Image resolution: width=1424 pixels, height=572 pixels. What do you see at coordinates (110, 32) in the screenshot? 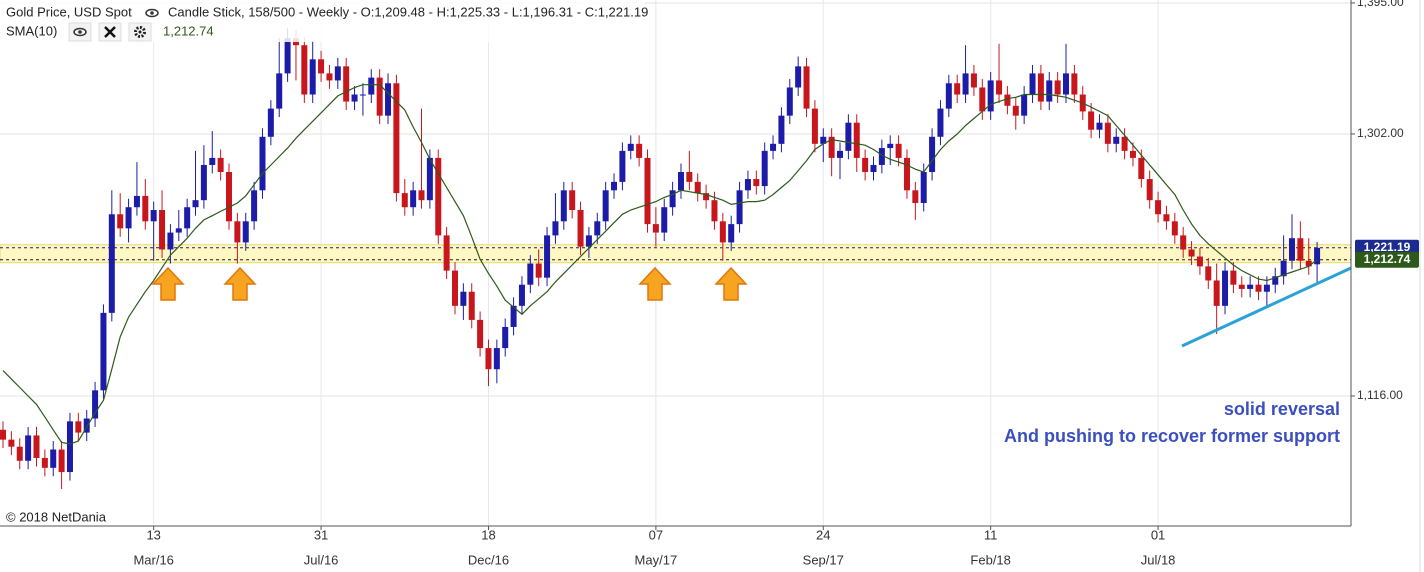
I see `remove-icon` at bounding box center [110, 32].